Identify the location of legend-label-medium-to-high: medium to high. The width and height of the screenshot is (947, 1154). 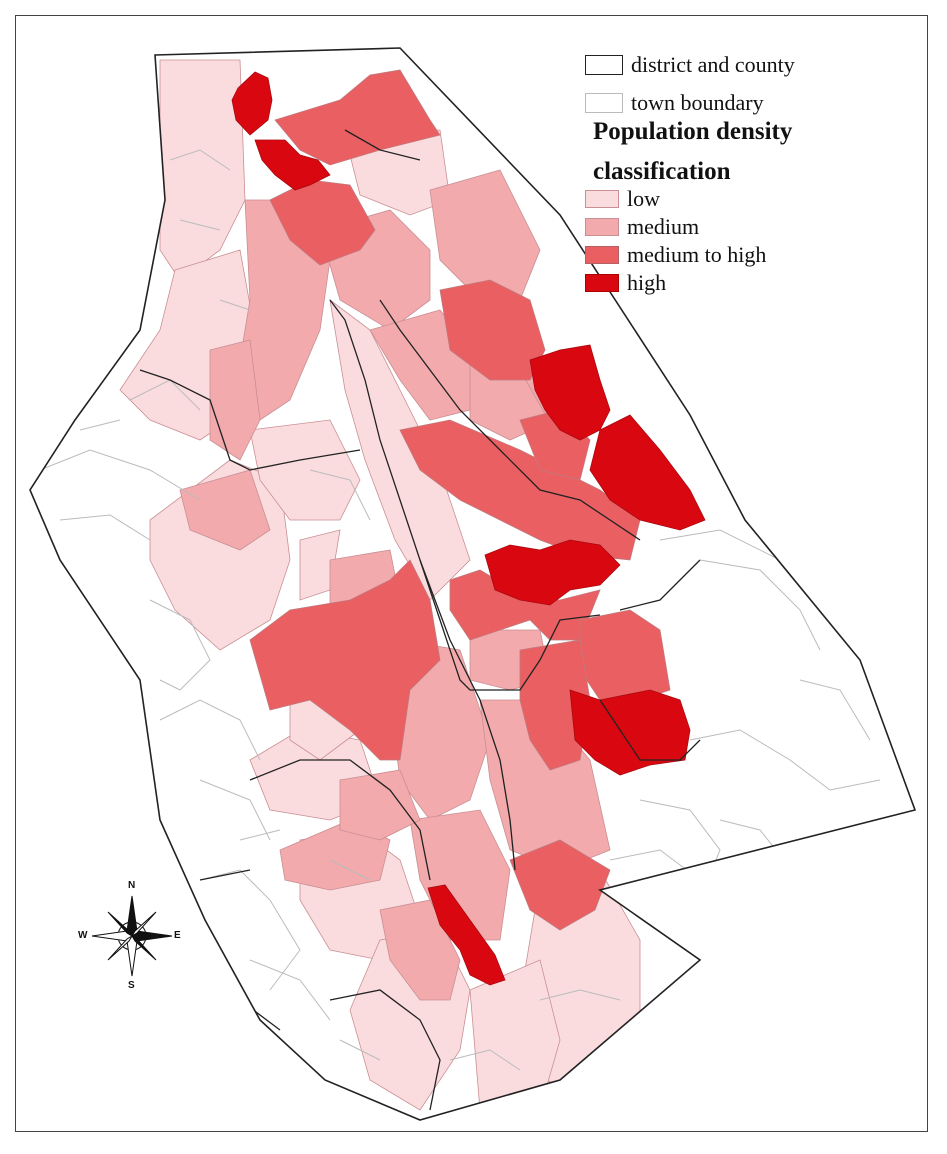
(697, 254).